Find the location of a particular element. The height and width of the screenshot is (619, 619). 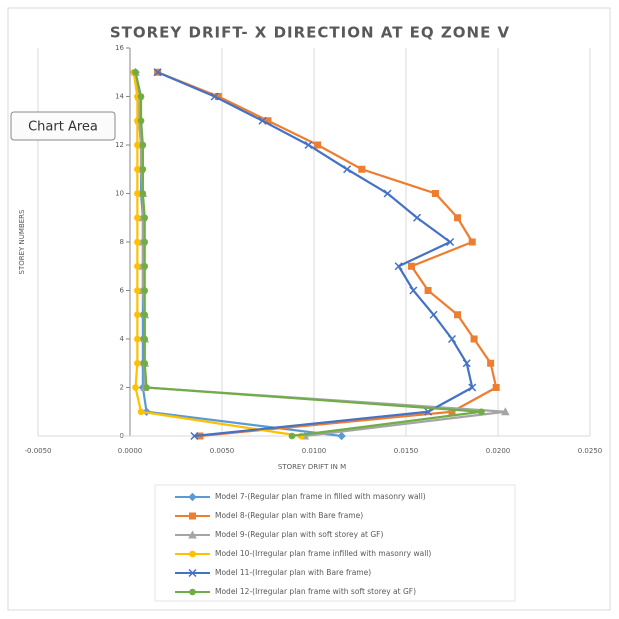

x-tick-label: 0.0200 is located at coordinates (498, 451).